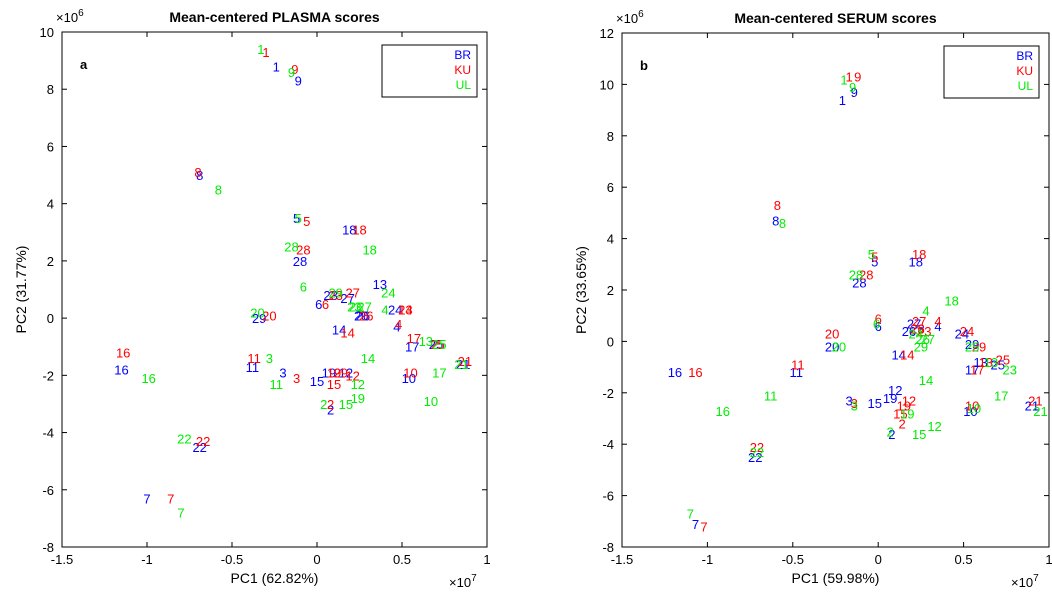 The height and width of the screenshot is (597, 1052). What do you see at coordinates (462, 55) in the screenshot?
I see `legend-entry: BR` at bounding box center [462, 55].